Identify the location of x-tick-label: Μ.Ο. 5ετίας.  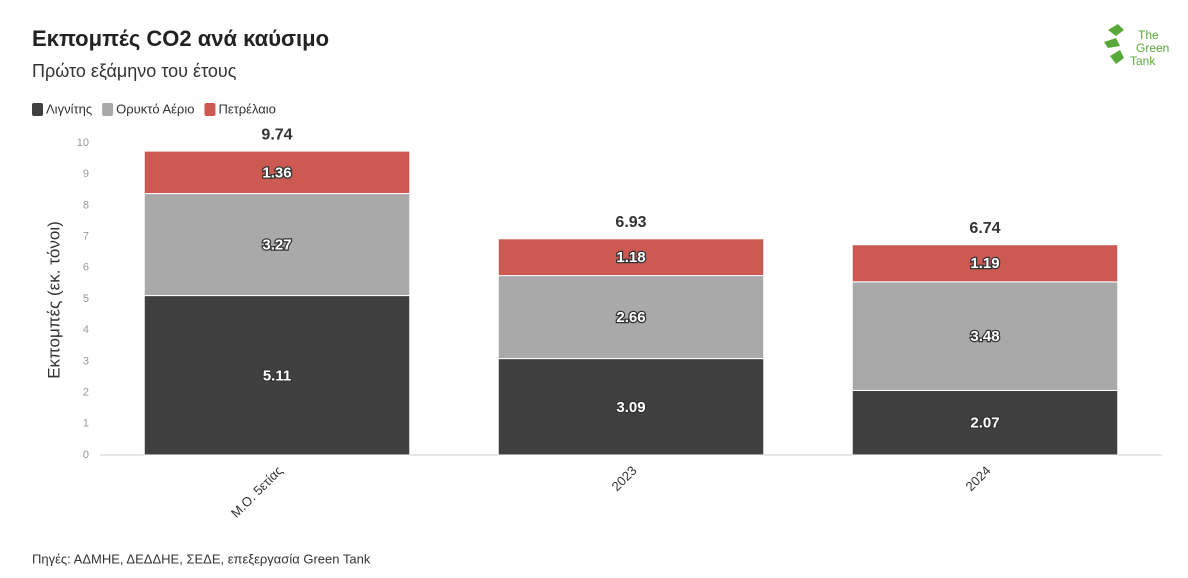
(257, 492).